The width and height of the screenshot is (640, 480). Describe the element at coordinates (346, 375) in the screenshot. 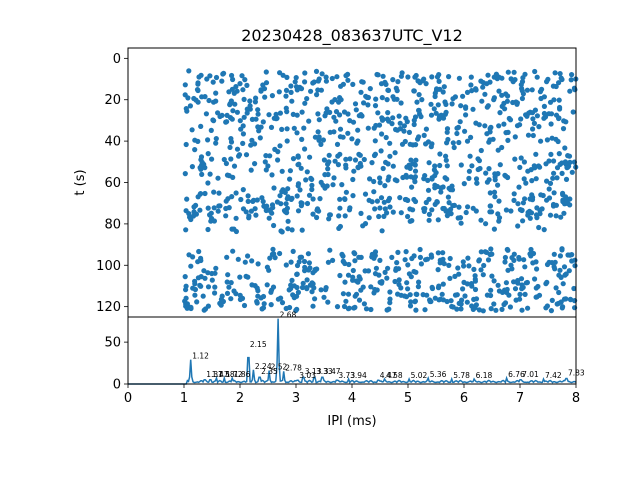

I see `histogram-peak-label: 3.73` at that location.